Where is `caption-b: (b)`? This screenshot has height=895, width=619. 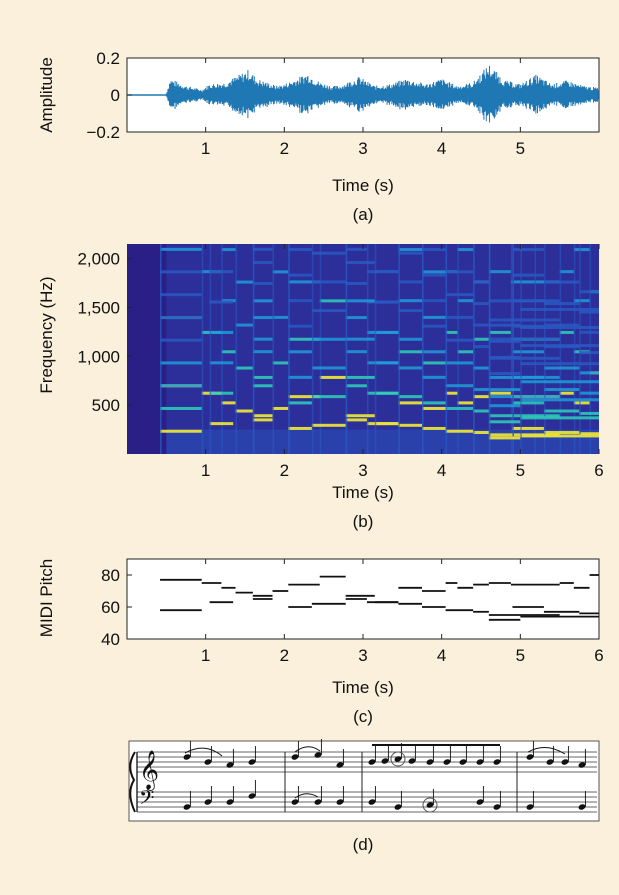
caption-b: (b) is located at coordinates (363, 521).